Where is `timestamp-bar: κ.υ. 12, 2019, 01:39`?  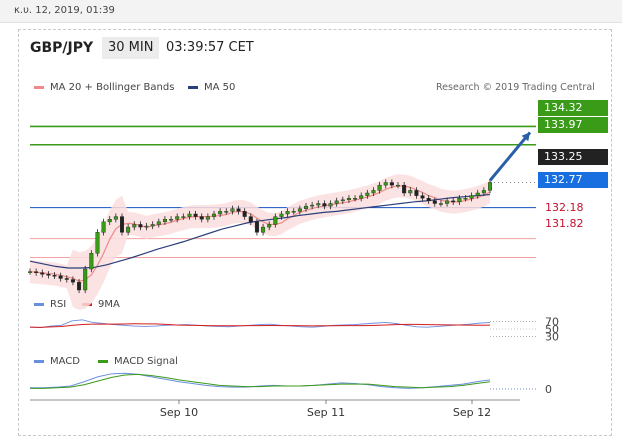
timestamp-bar: κ.υ. 12, 2019, 01:39 is located at coordinates (311, 11).